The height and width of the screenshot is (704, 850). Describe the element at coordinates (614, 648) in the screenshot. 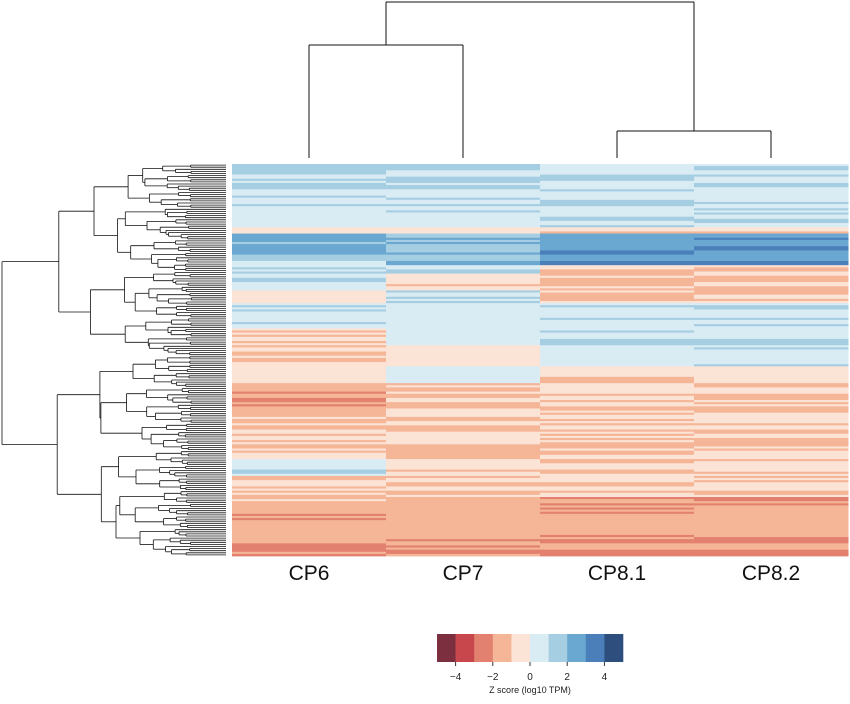

I see `legend-swatch` at that location.